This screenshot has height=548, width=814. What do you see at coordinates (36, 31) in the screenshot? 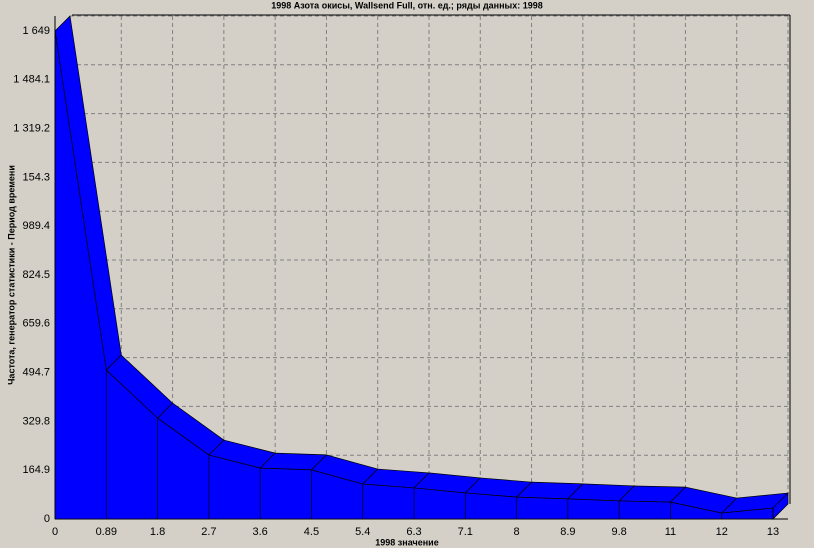
I see `y-tick-label: 1 649` at bounding box center [36, 31].